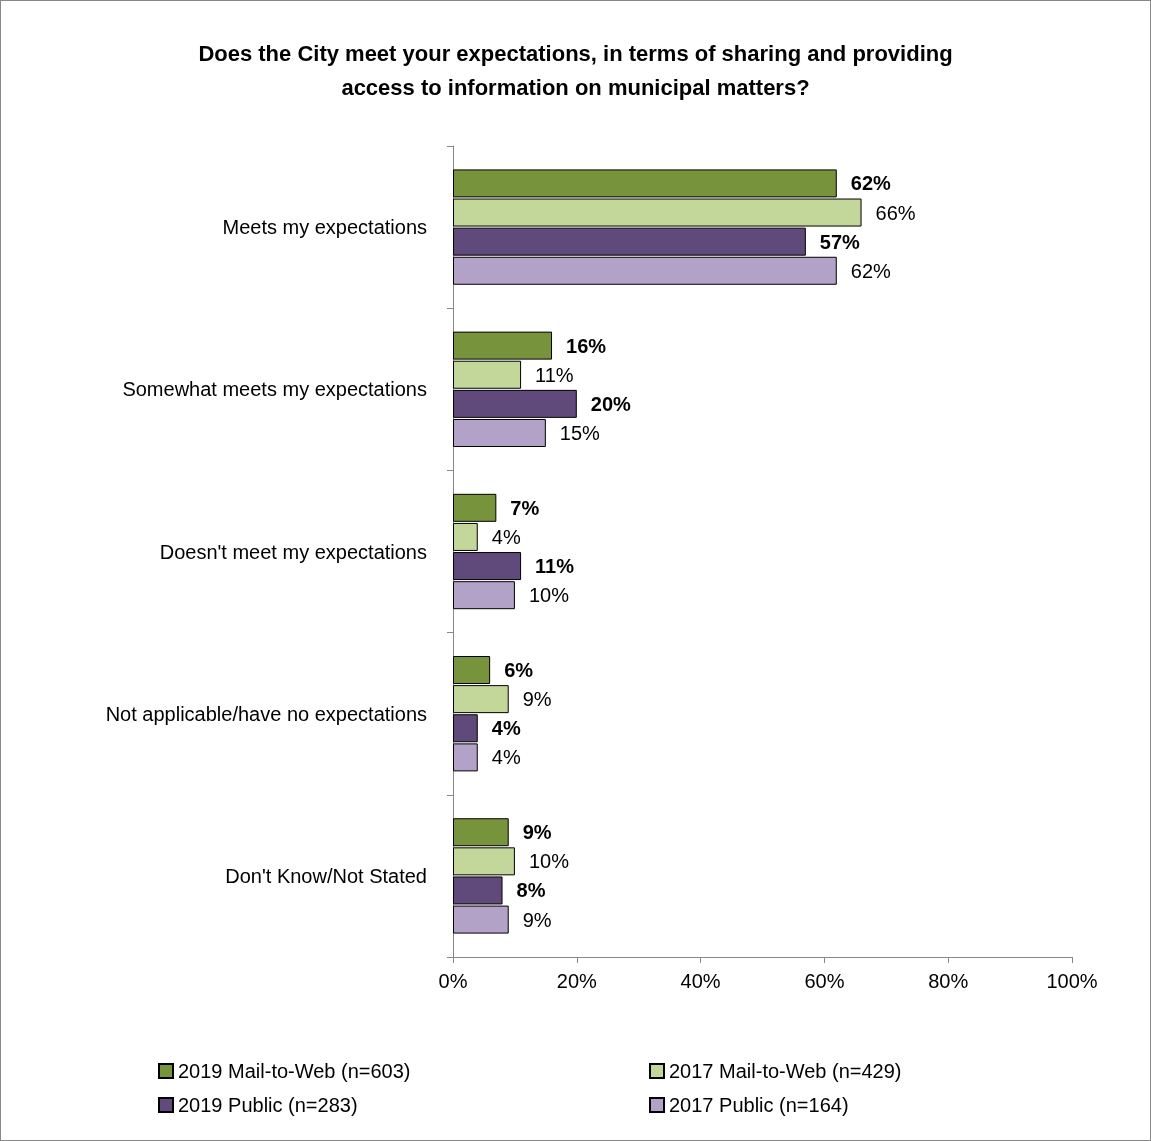 The image size is (1151, 1141). I want to click on y-tick-label: Doesn't meet my expectations, so click(293, 551).